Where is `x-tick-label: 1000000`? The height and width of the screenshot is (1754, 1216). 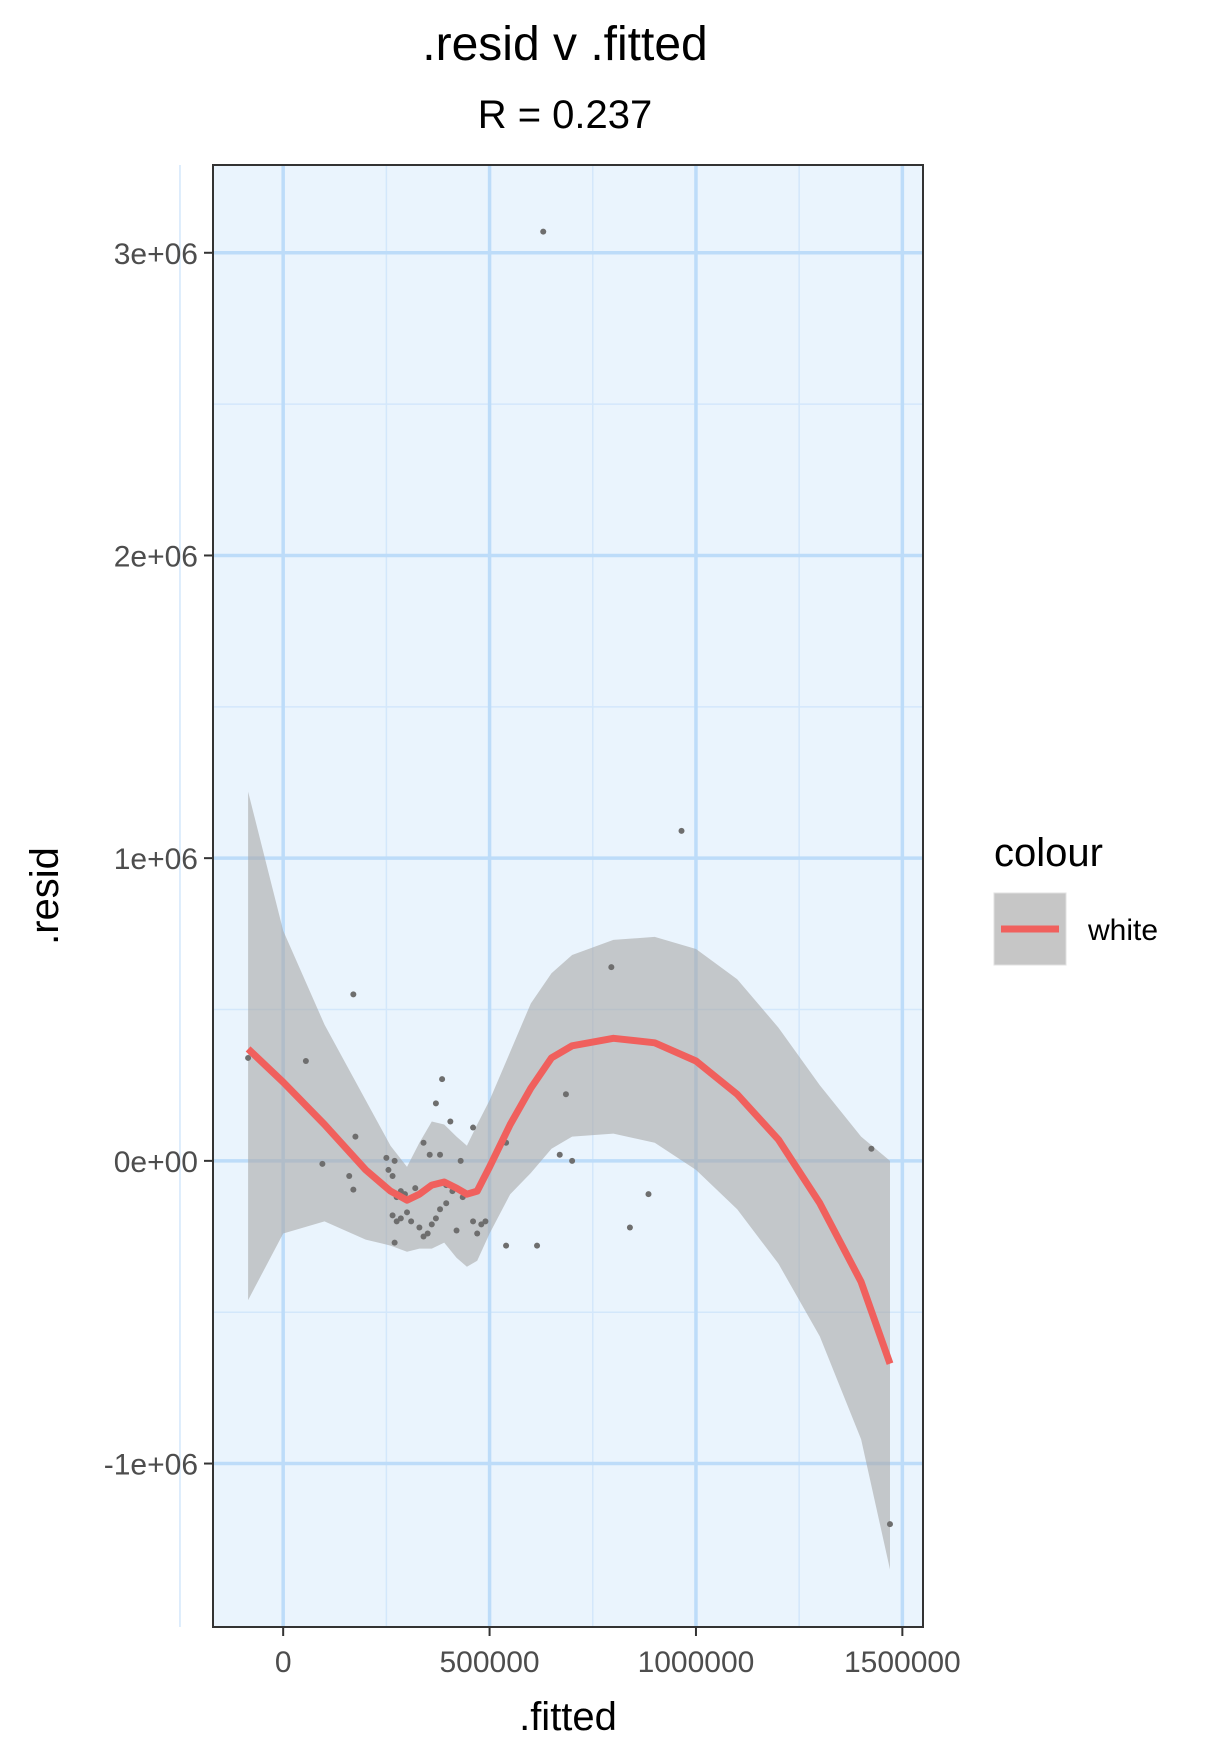
x-tick-label: 1000000 is located at coordinates (696, 1662).